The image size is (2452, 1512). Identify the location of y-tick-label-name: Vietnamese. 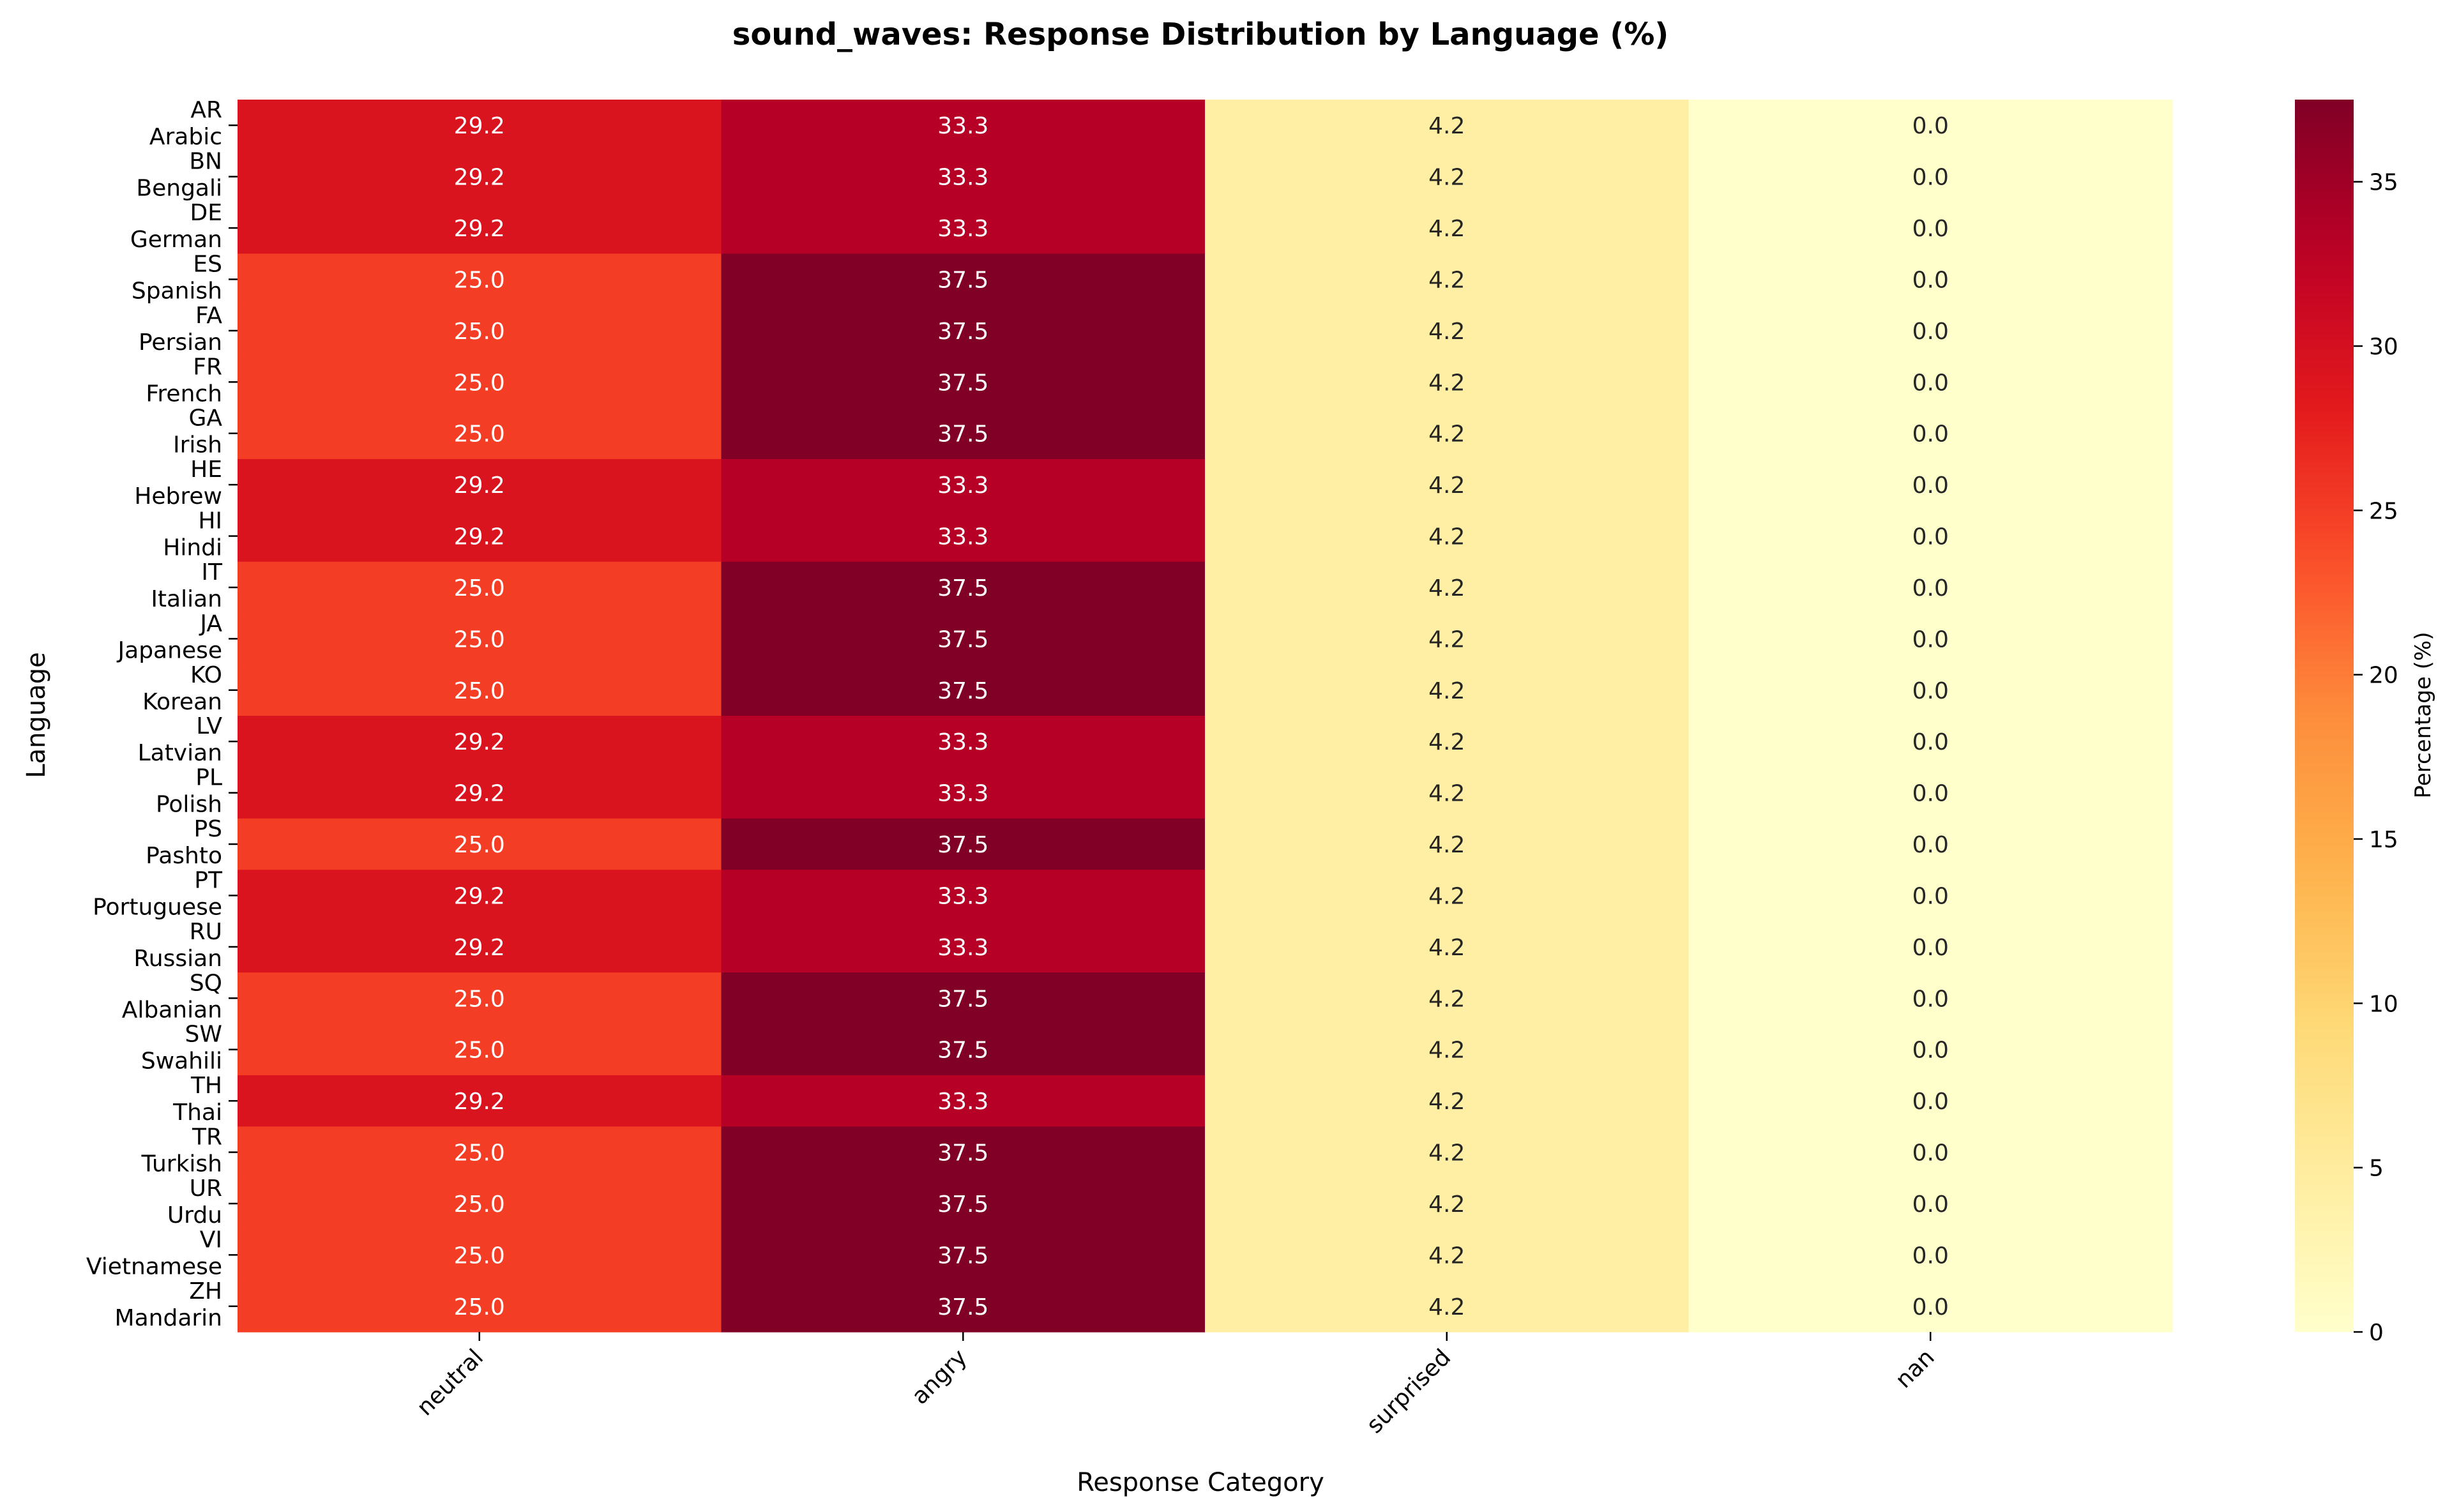
(154, 1266).